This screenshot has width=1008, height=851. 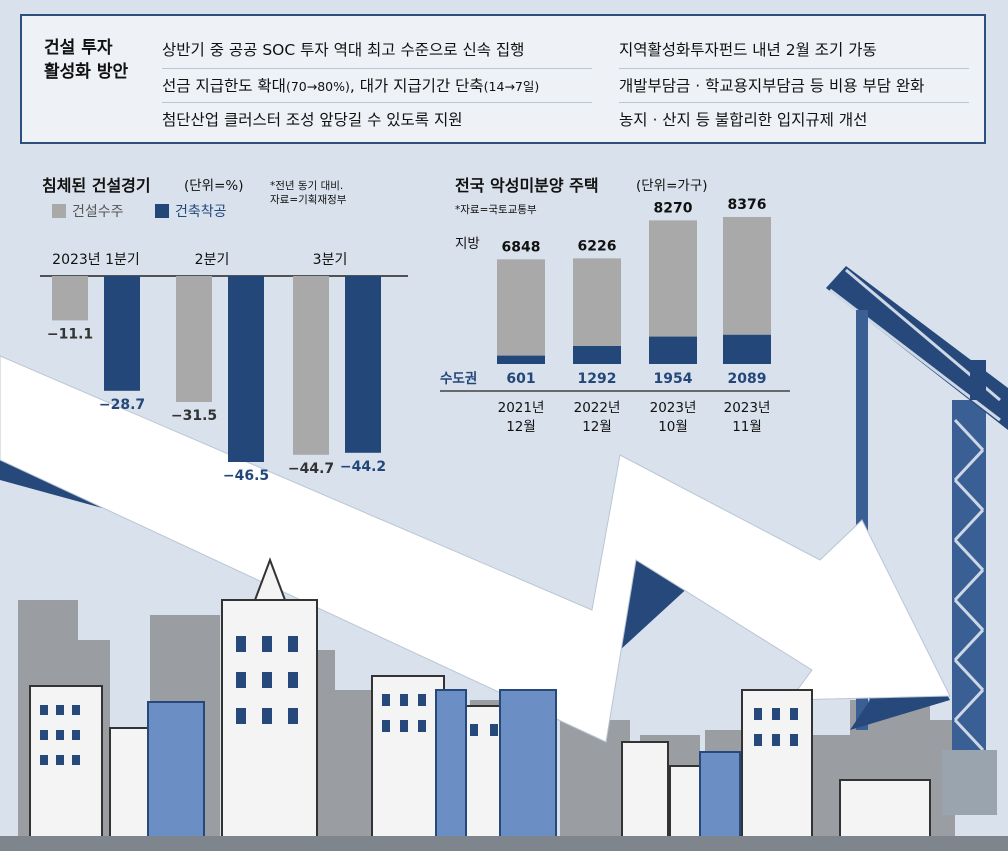 What do you see at coordinates (772, 86) in the screenshot?
I see `policy-right-item-2: 개발부담금 · 학교용지부담금 등 비용 부담 완화` at bounding box center [772, 86].